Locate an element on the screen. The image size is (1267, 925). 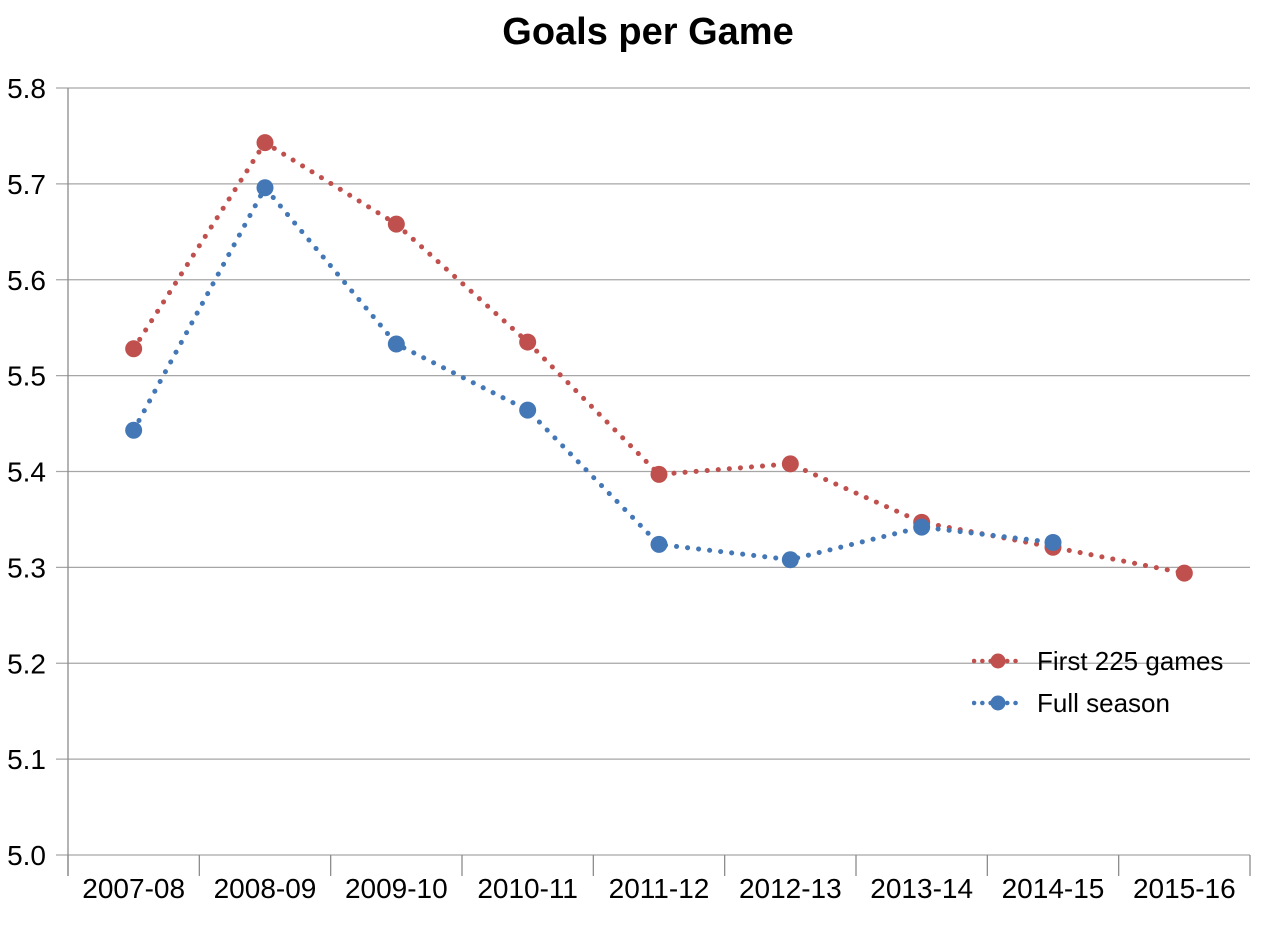
y-tick-label: 5.7 is located at coordinates (26, 184).